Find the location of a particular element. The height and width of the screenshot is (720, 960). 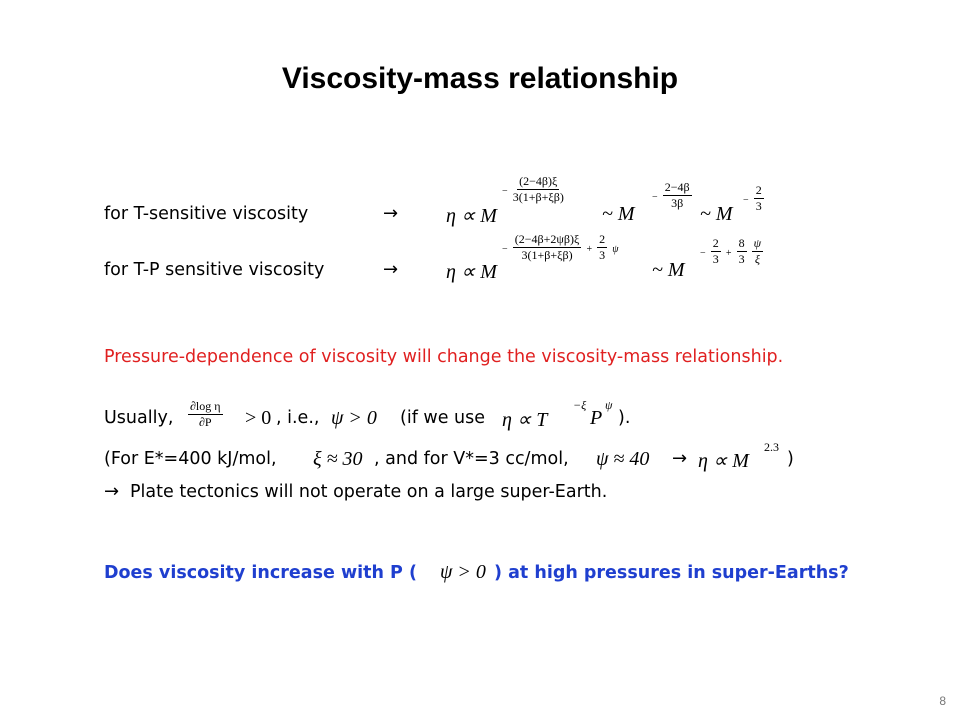

numerator: 8 is located at coordinates (741, 244).